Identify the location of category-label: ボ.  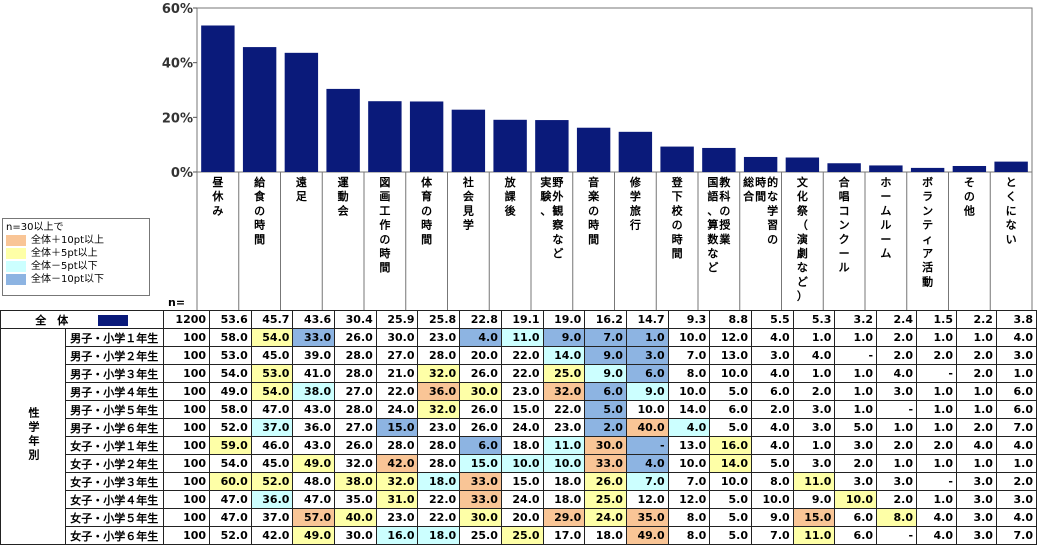
(927, 182).